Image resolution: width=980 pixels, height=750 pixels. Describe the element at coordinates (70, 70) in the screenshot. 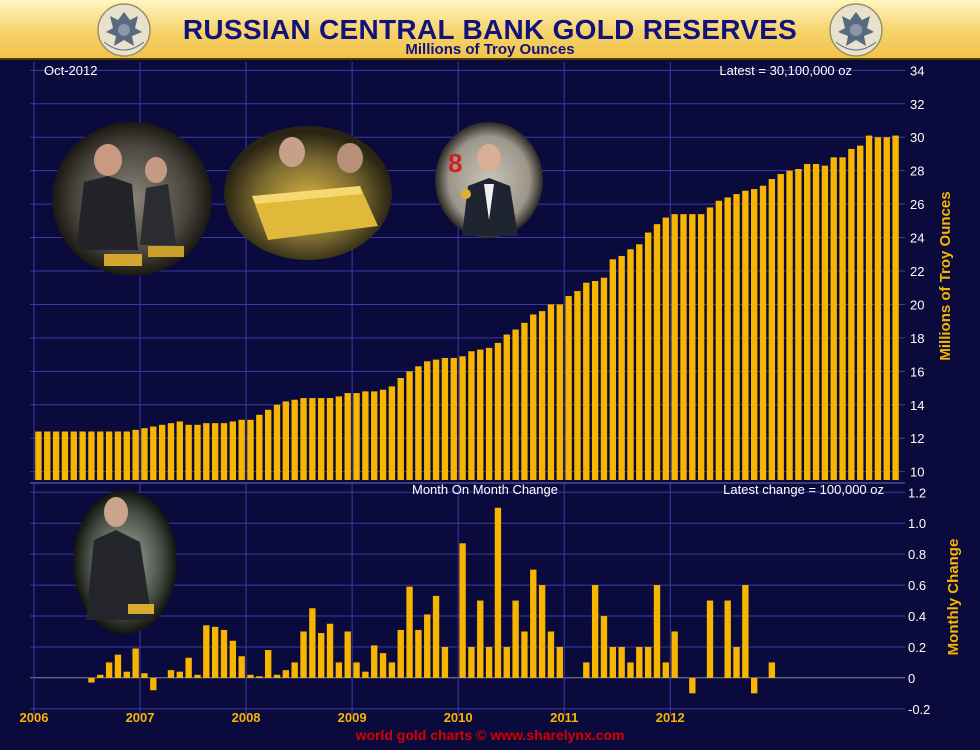

I see `date-label: Oct-2012` at that location.